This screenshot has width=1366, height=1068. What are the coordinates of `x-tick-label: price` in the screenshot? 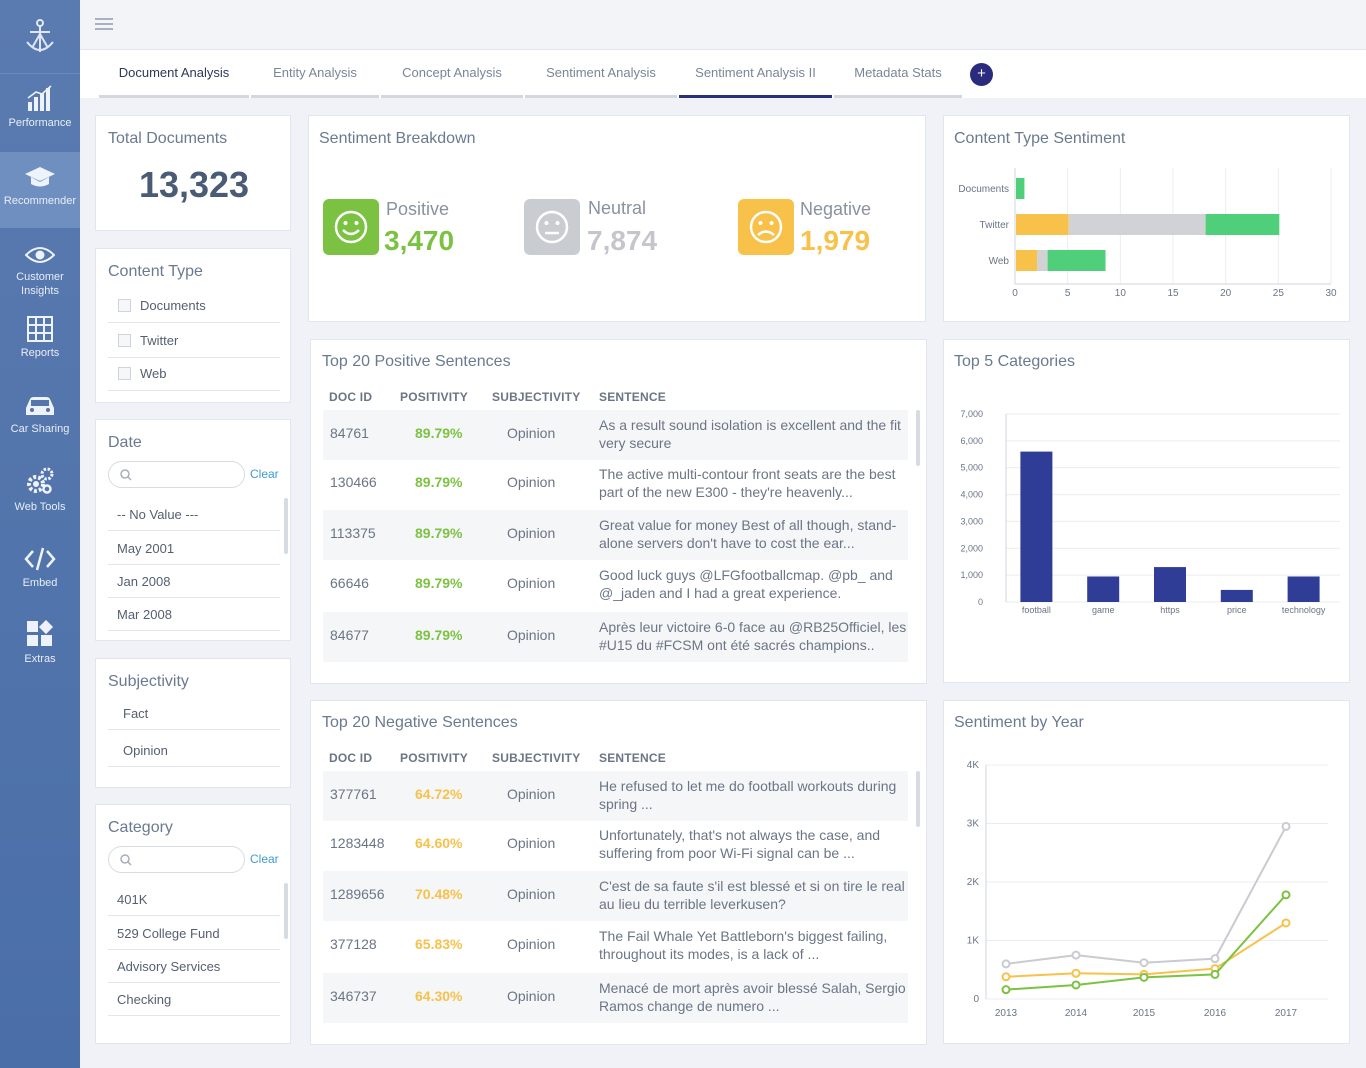 It's located at (1237, 610).